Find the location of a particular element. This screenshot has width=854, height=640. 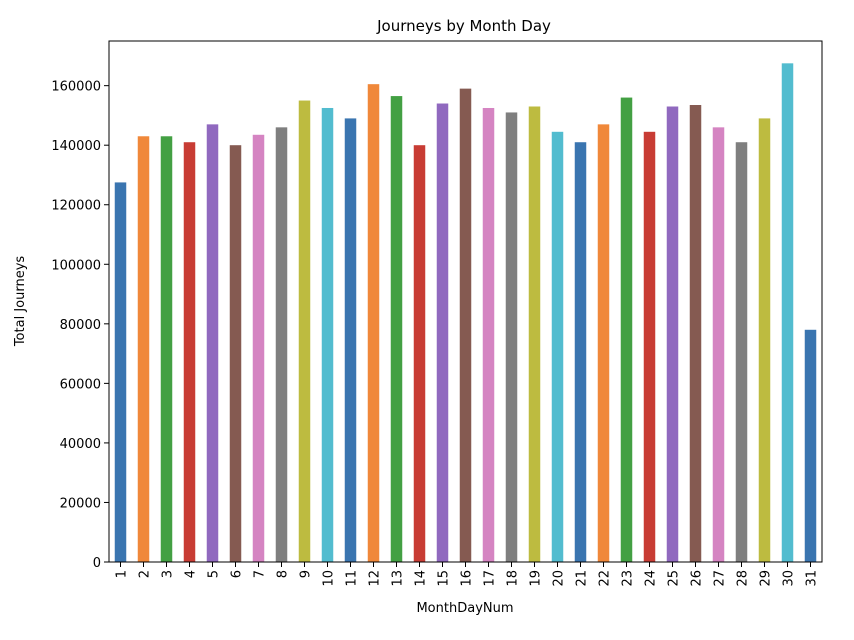

y-tick-label: 40000 is located at coordinates (80, 444).